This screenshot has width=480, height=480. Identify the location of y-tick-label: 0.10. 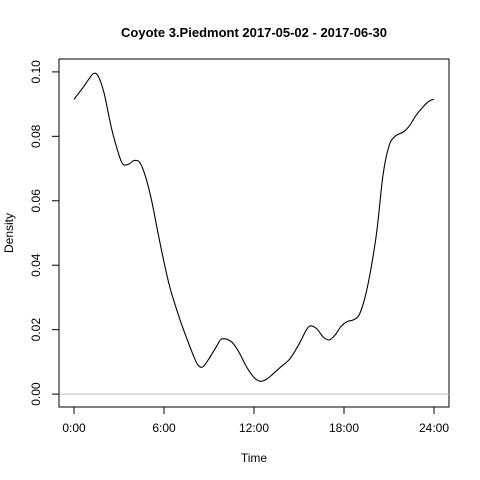
(36, 72).